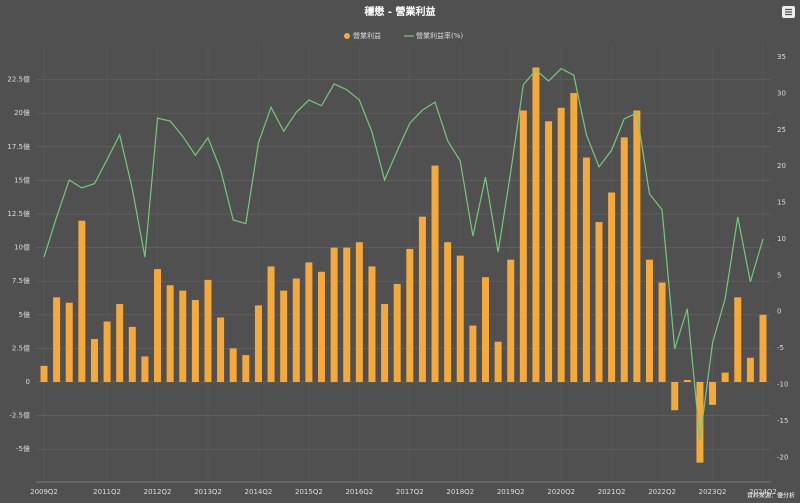 The height and width of the screenshot is (503, 800). I want to click on x-tick-label: 2014Q2, so click(259, 492).